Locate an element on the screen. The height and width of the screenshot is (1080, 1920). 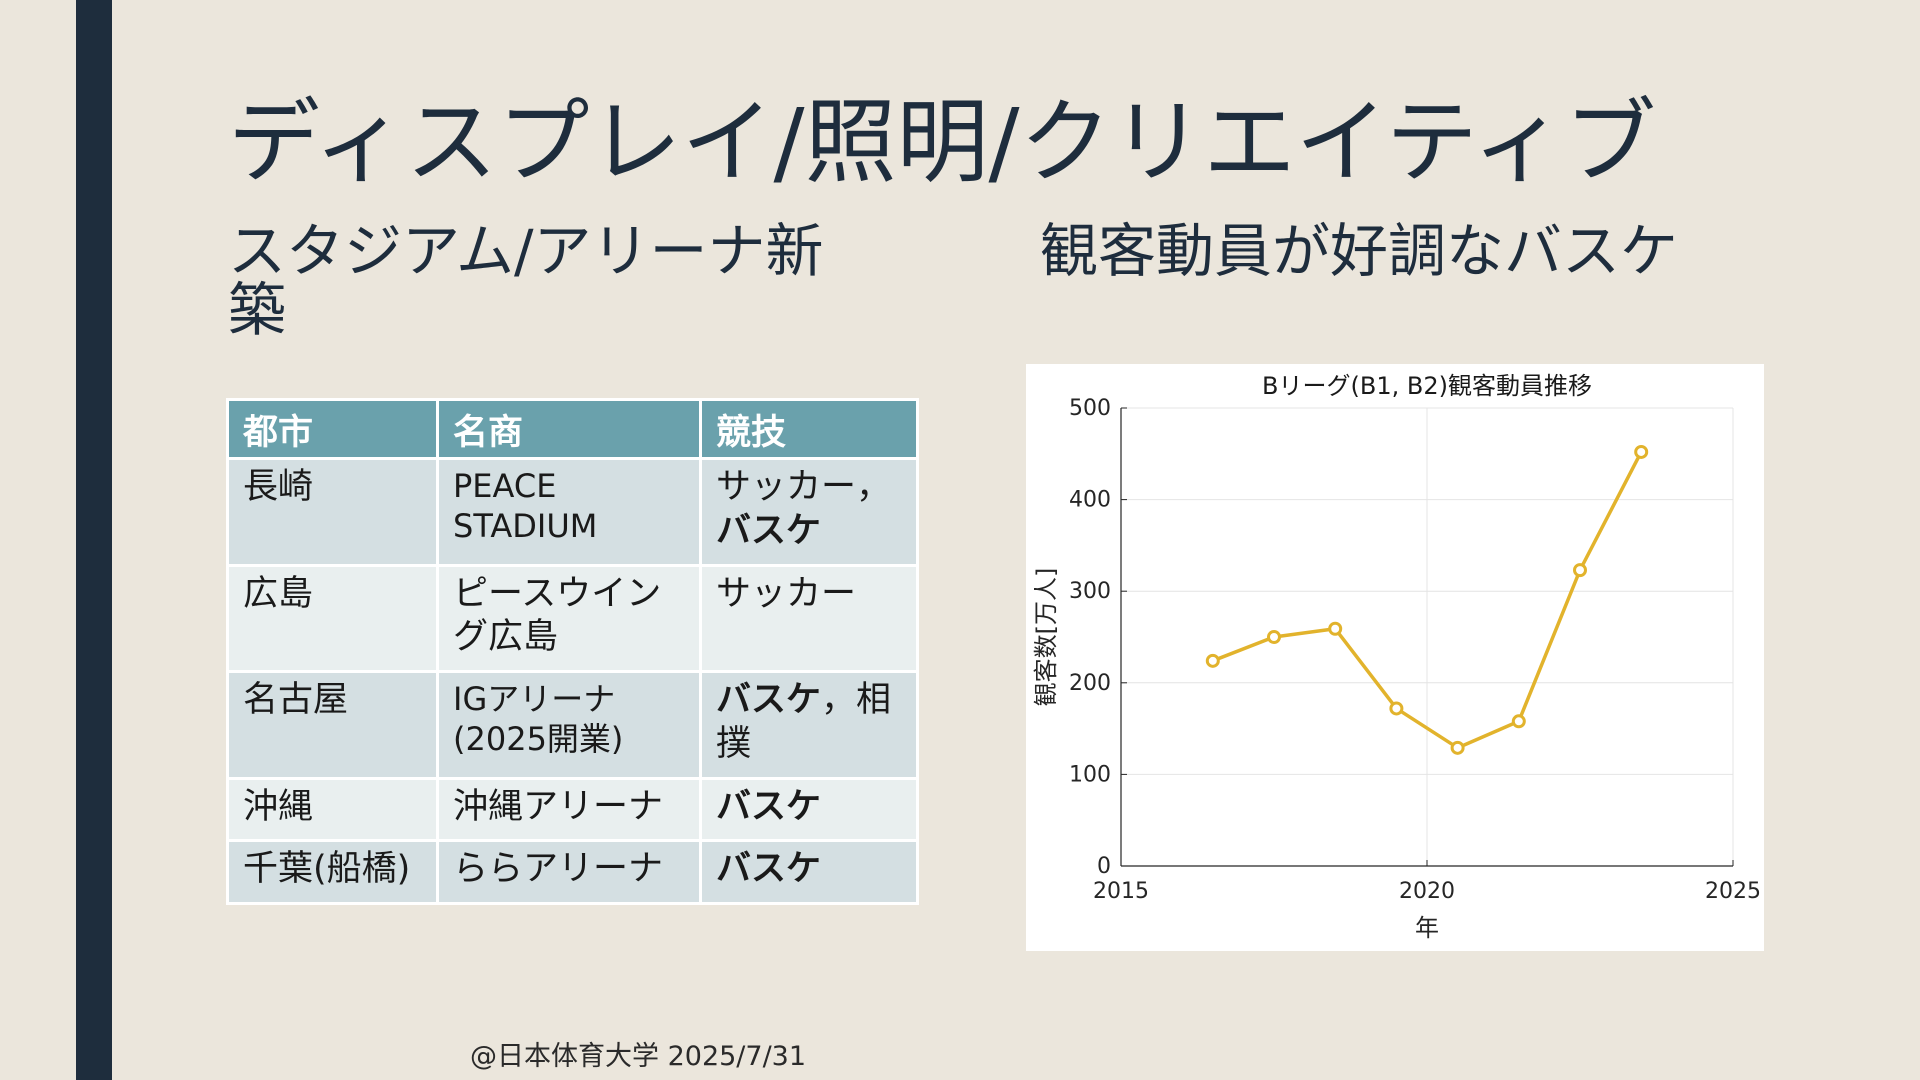
cell-city: 広島 is located at coordinates (332, 618).